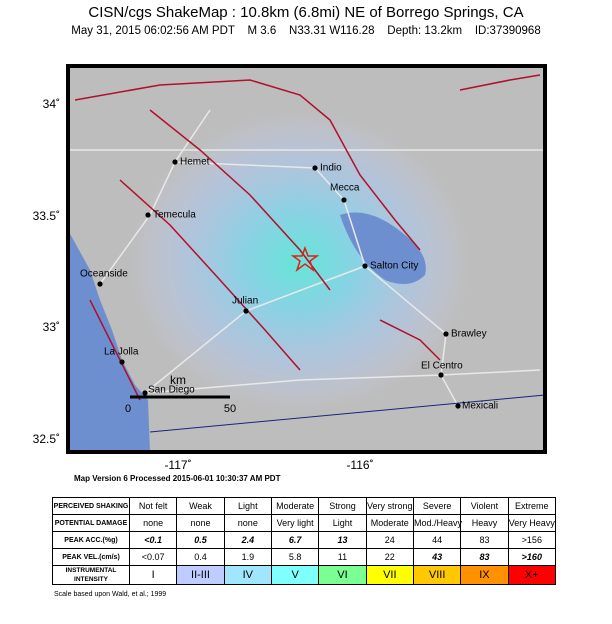  I want to click on city-label: Mexicali, so click(480, 406).